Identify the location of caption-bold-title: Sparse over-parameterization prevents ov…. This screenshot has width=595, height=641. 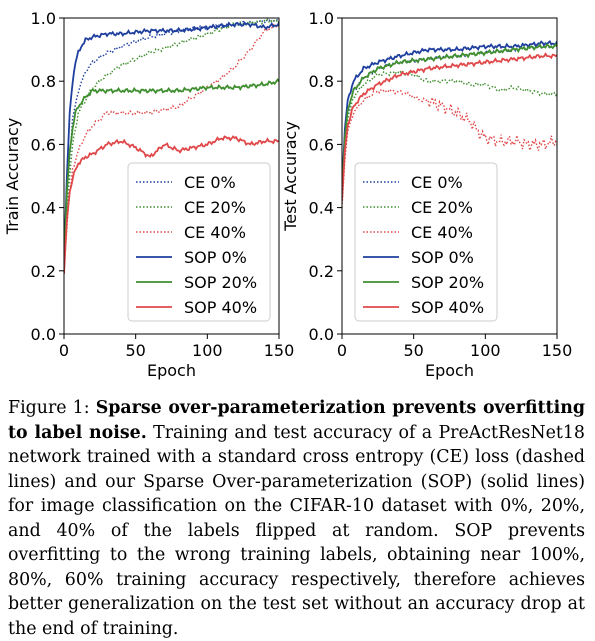
(297, 420).